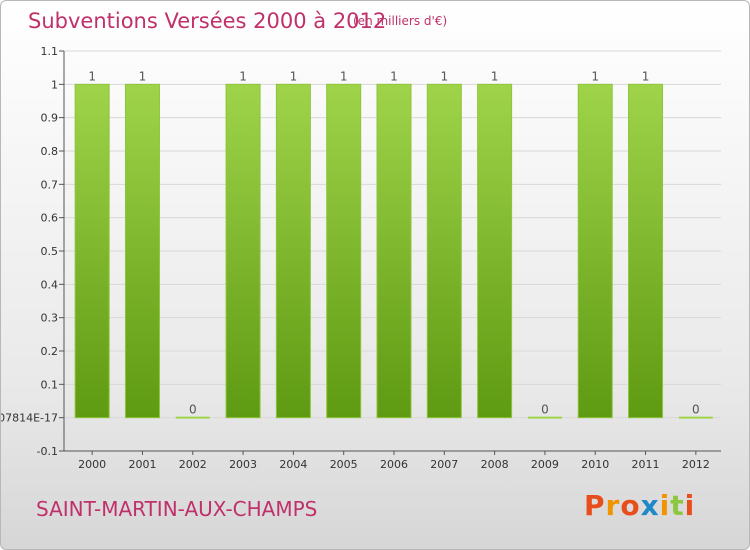  I want to click on y-tick-label: 0.4, so click(50, 284).